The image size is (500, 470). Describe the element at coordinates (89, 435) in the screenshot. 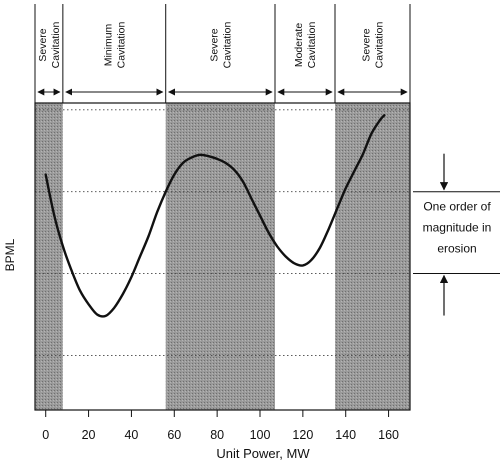

I see `x-tick-label-1: 20` at that location.